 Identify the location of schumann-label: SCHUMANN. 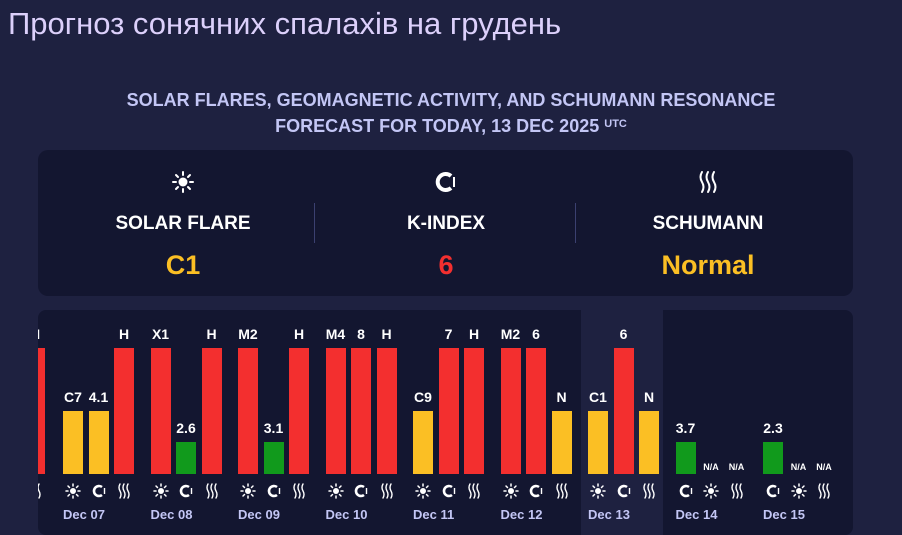
(708, 223).